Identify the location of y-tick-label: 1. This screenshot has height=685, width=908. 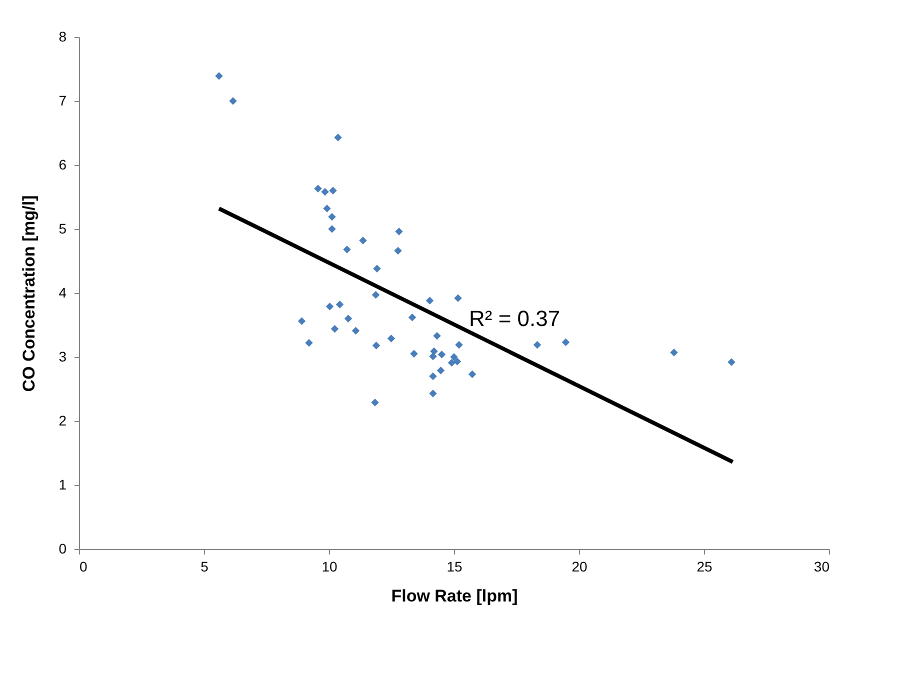
(62, 484).